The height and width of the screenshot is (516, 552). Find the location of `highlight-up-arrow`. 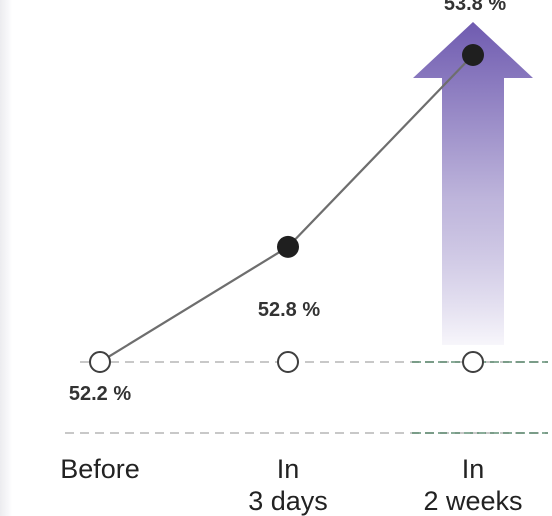

highlight-up-arrow is located at coordinates (473, 183).